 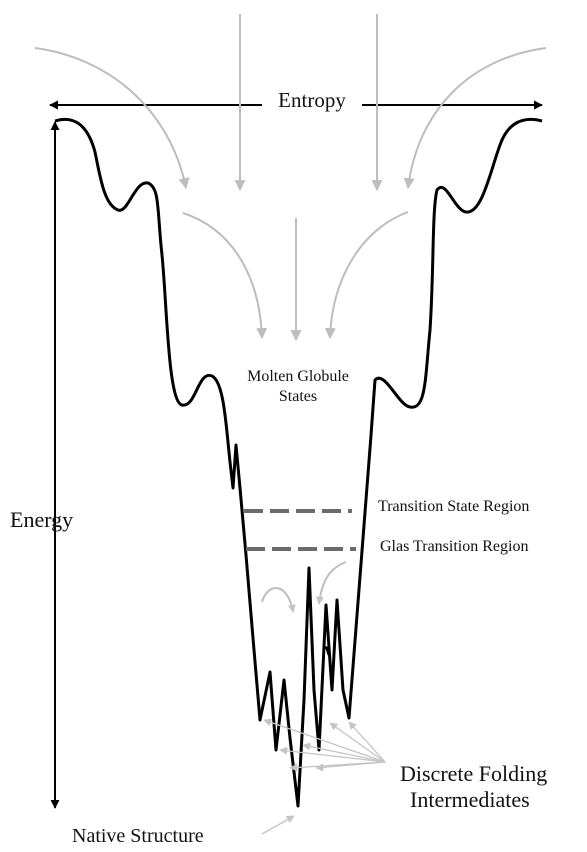 What do you see at coordinates (41, 519) in the screenshot?
I see `energy-label: Energy` at bounding box center [41, 519].